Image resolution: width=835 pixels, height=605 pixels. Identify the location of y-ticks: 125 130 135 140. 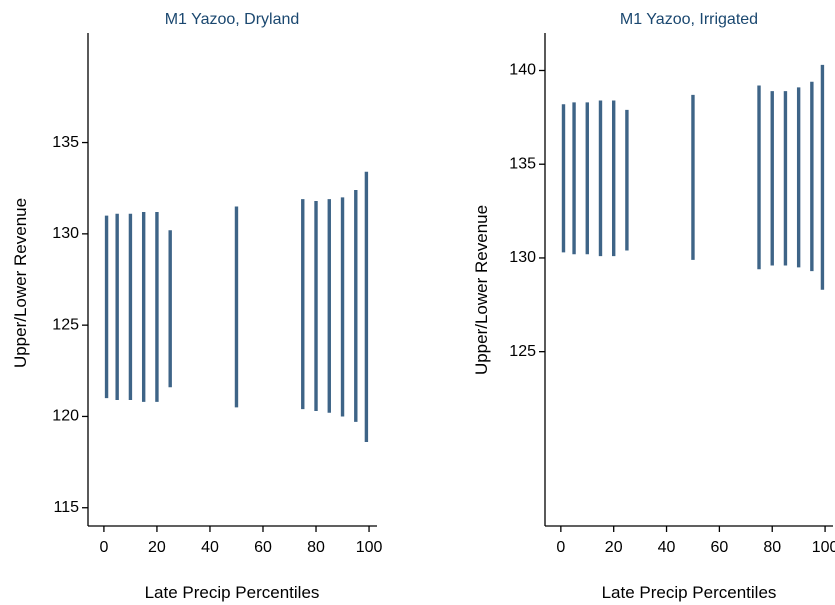
(527, 211).